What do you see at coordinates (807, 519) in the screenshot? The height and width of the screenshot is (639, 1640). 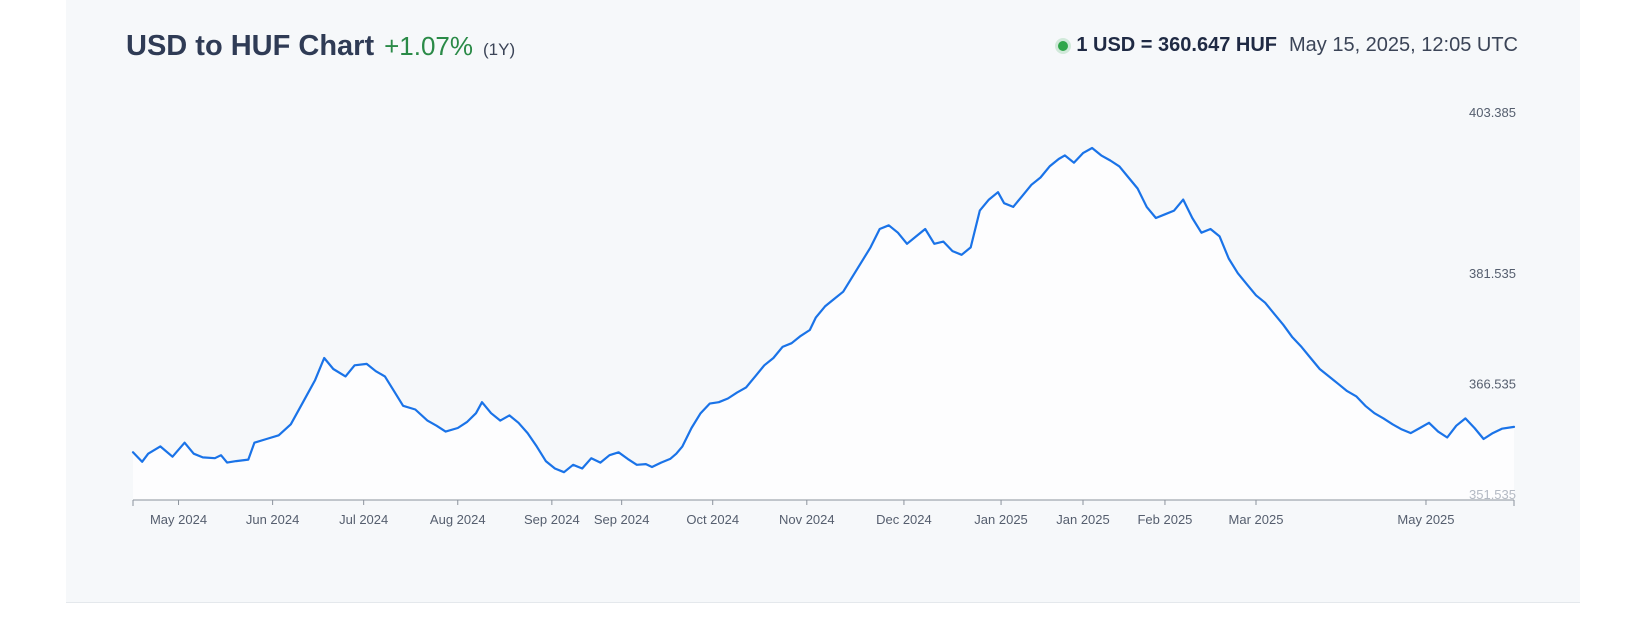 I see `x-tick-label: Nov 2024` at bounding box center [807, 519].